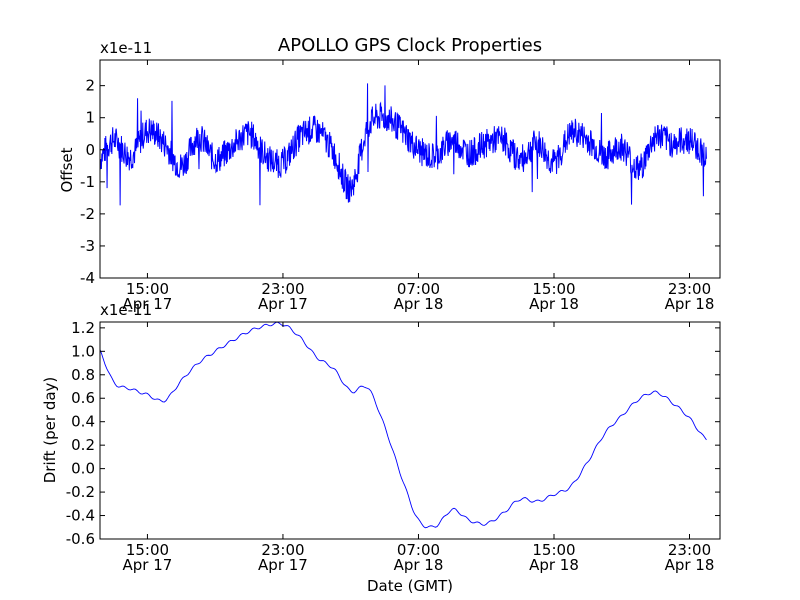  What do you see at coordinates (83, 469) in the screenshot?
I see `drift-y-tick-label: 0.0` at bounding box center [83, 469].